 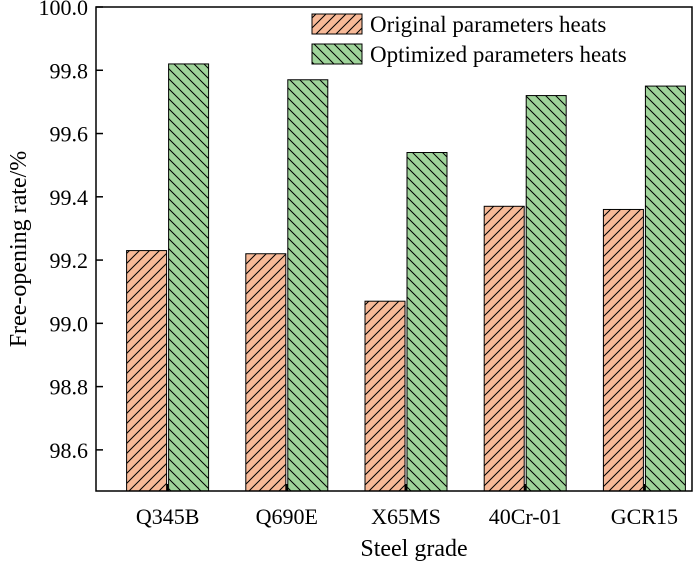 I want to click on y-tick-label: 98.6, so click(x=69, y=450).